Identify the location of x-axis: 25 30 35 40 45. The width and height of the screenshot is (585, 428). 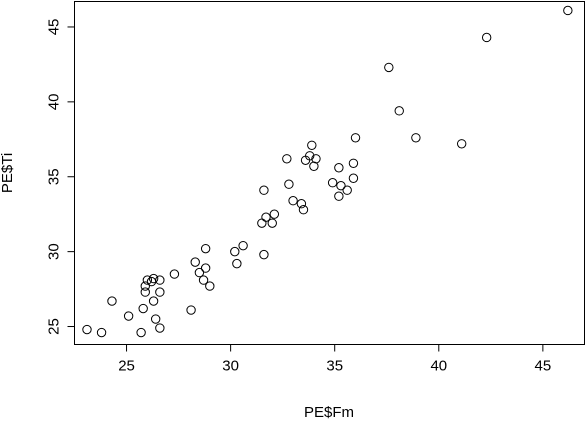
(335, 359).